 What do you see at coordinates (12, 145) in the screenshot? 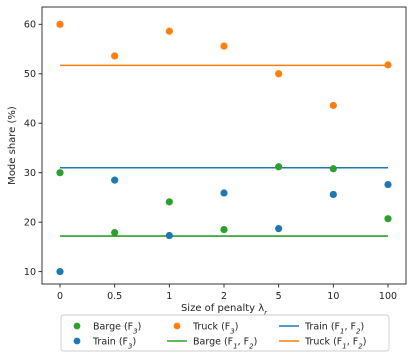
I see `y-axis-label: Mode share (%)` at bounding box center [12, 145].